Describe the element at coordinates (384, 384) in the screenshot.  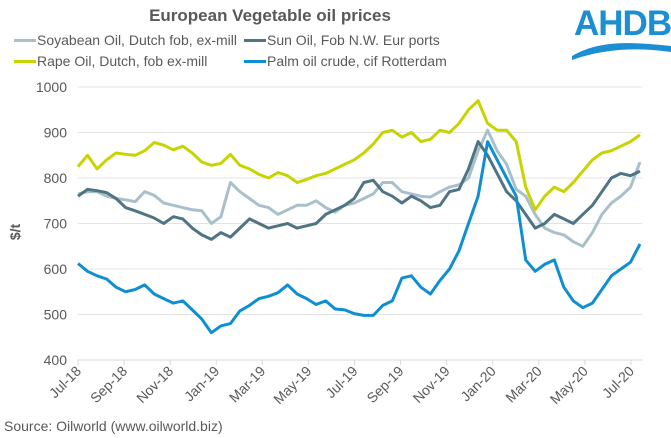
I see `x-tick-label: Sep-19` at that location.